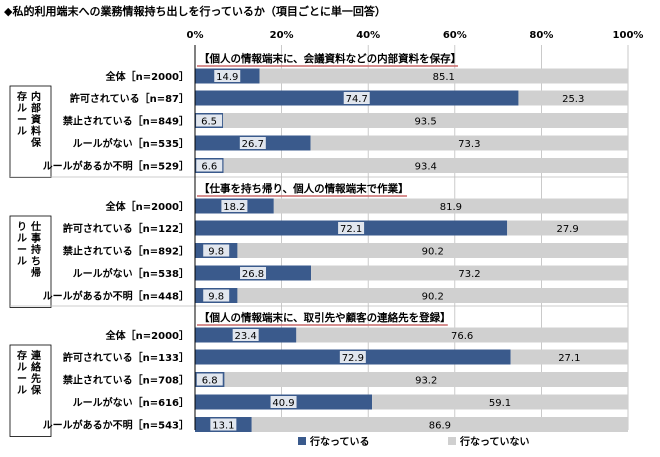  I want to click on legend-swatch-not-doing, so click(452, 441).